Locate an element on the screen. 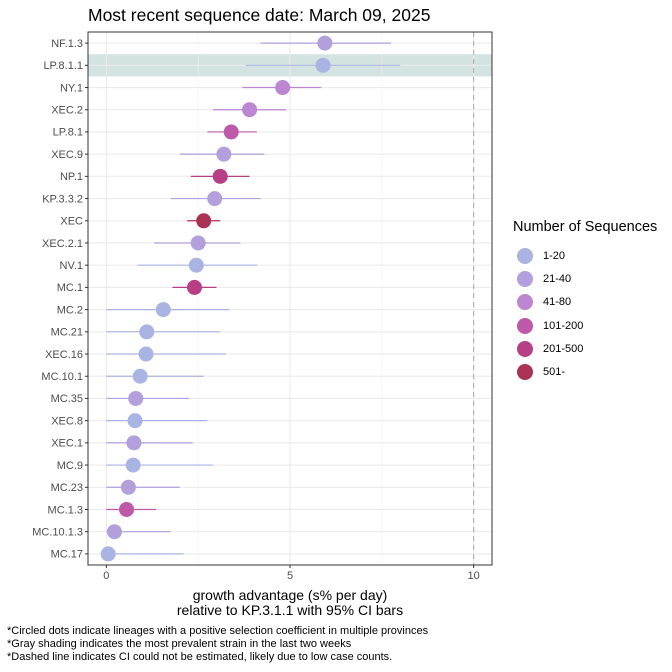  y-tick-label: XEC.2.1 is located at coordinates (62, 244).